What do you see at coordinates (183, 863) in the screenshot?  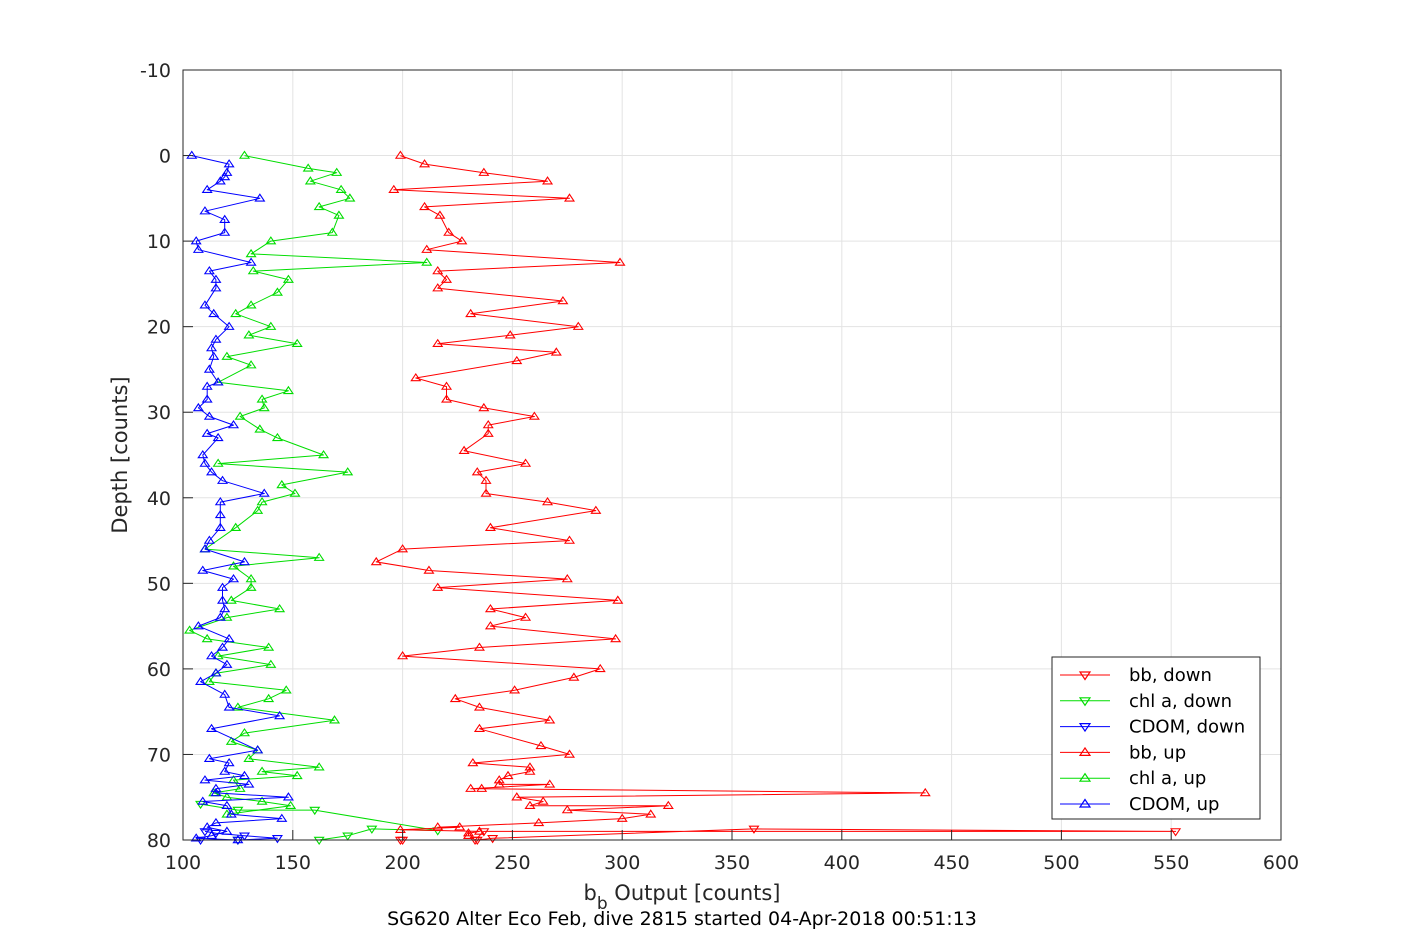 I see `x-tick-label: 100` at bounding box center [183, 863].